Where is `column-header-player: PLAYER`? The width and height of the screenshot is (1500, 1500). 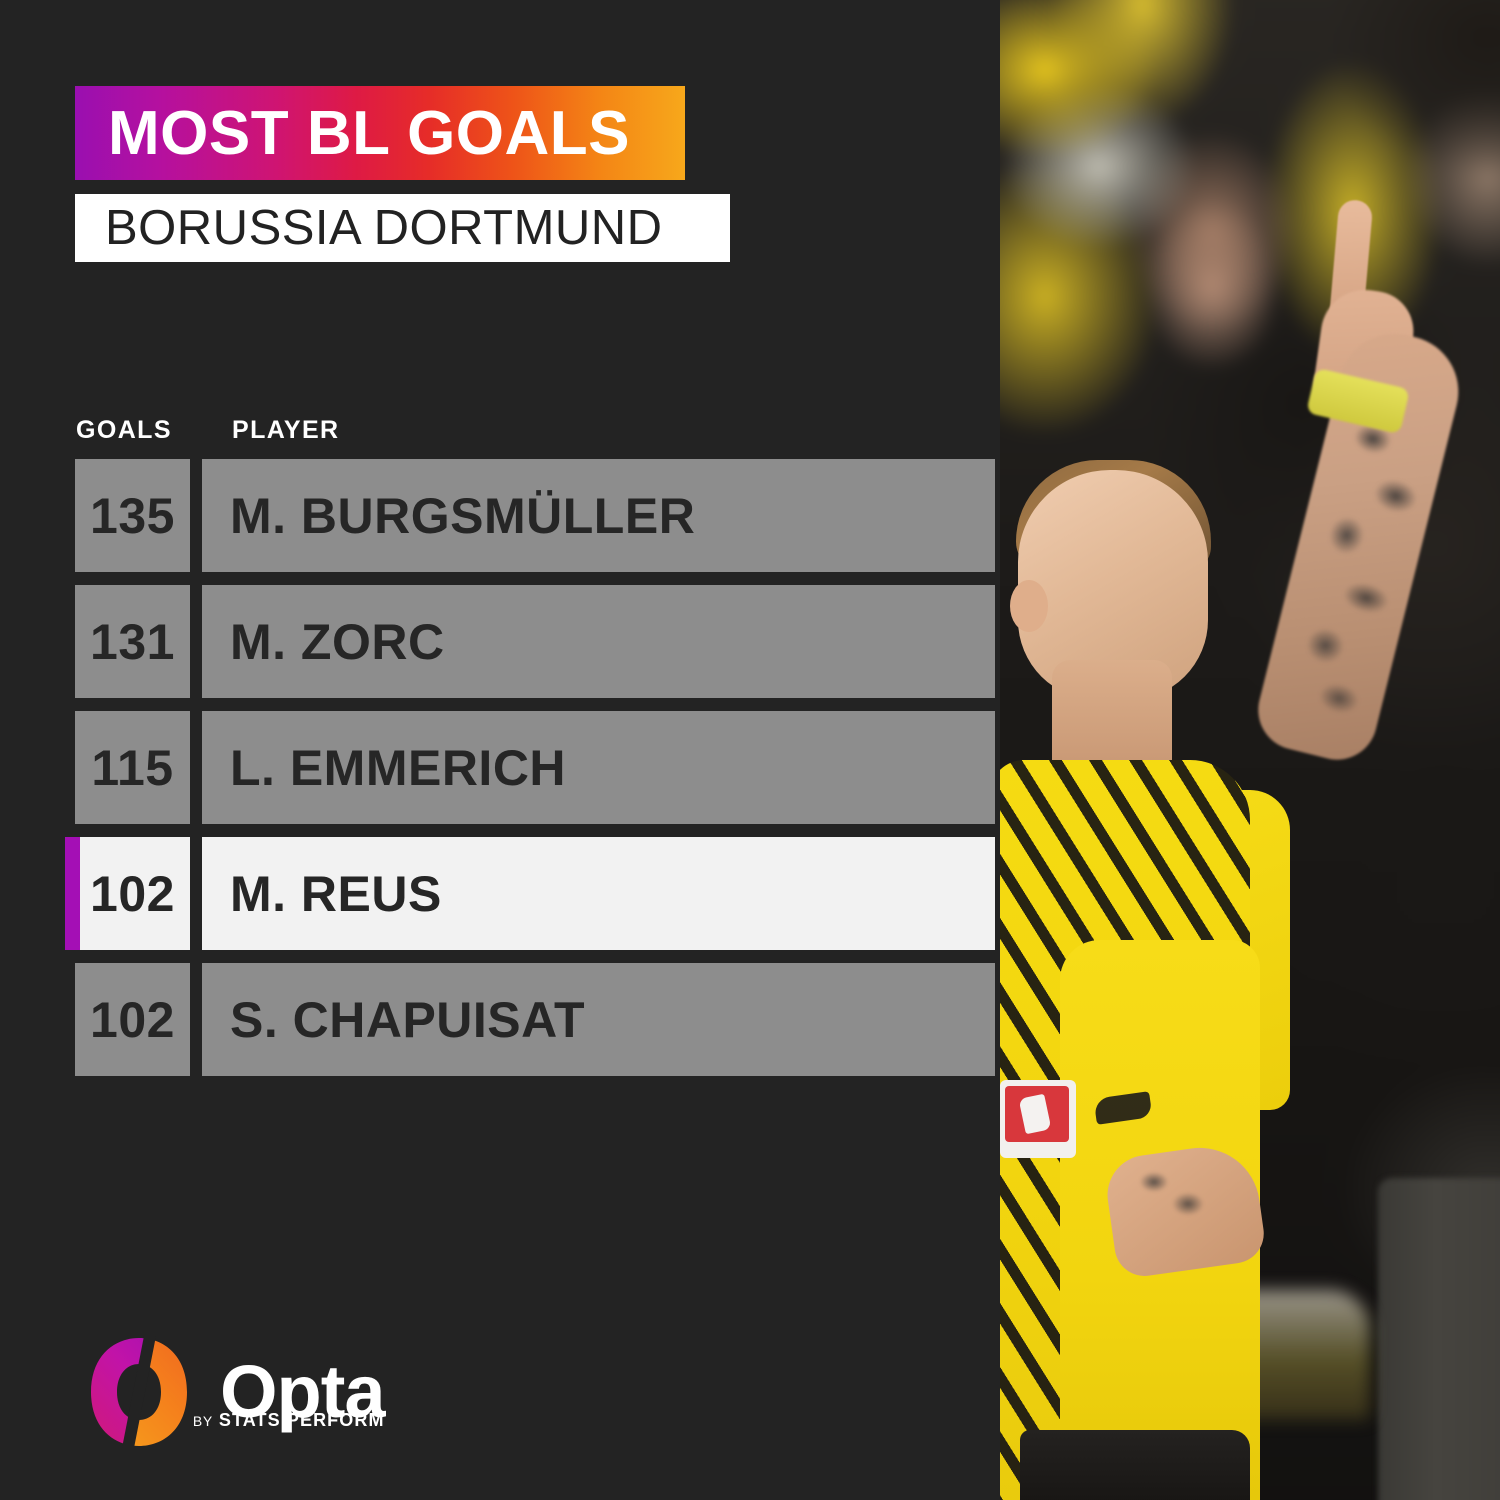
column-header-player: PLAYER is located at coordinates (286, 430).